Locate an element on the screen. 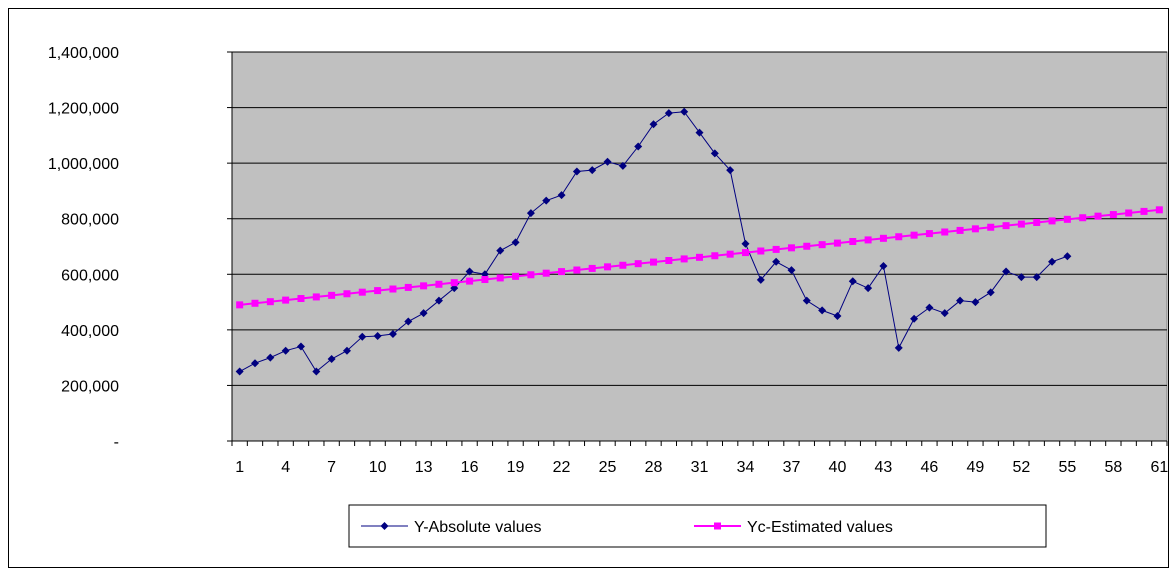 The width and height of the screenshot is (1170, 568). legend-label: Y-Absolute values is located at coordinates (478, 527).